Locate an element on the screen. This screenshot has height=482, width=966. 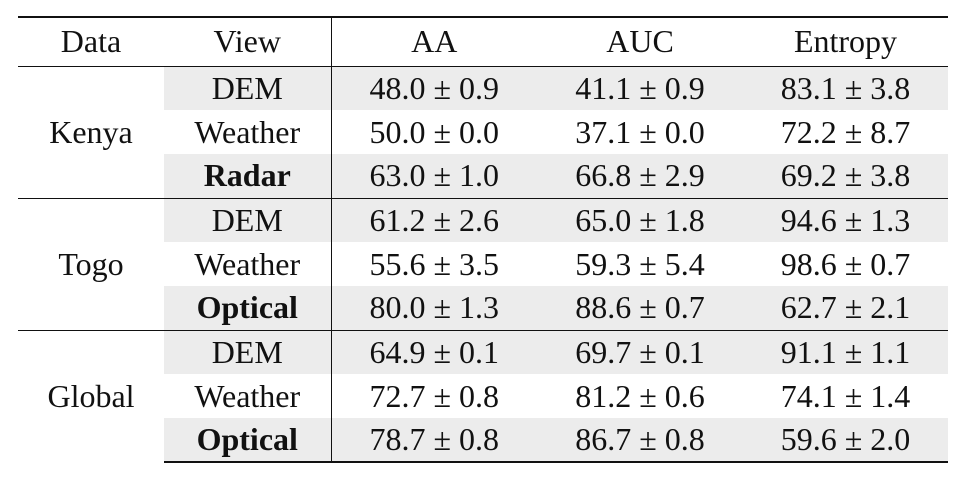
aa-cell: 64.9 ± 0.1 is located at coordinates (434, 351).